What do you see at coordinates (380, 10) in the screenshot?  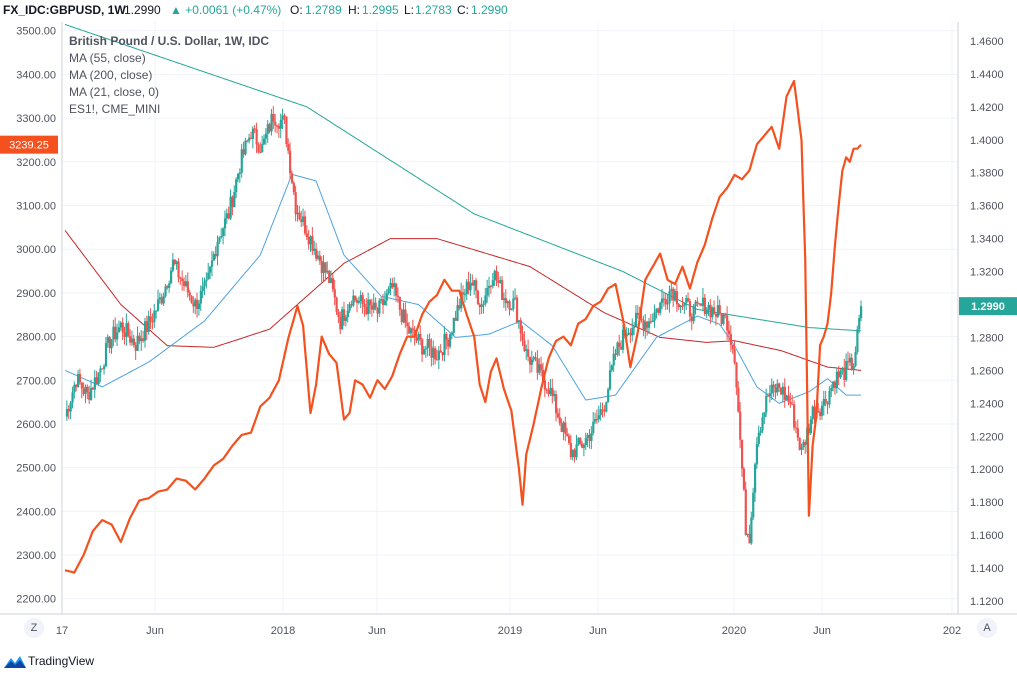 I see `high-value: 1.2995` at bounding box center [380, 10].